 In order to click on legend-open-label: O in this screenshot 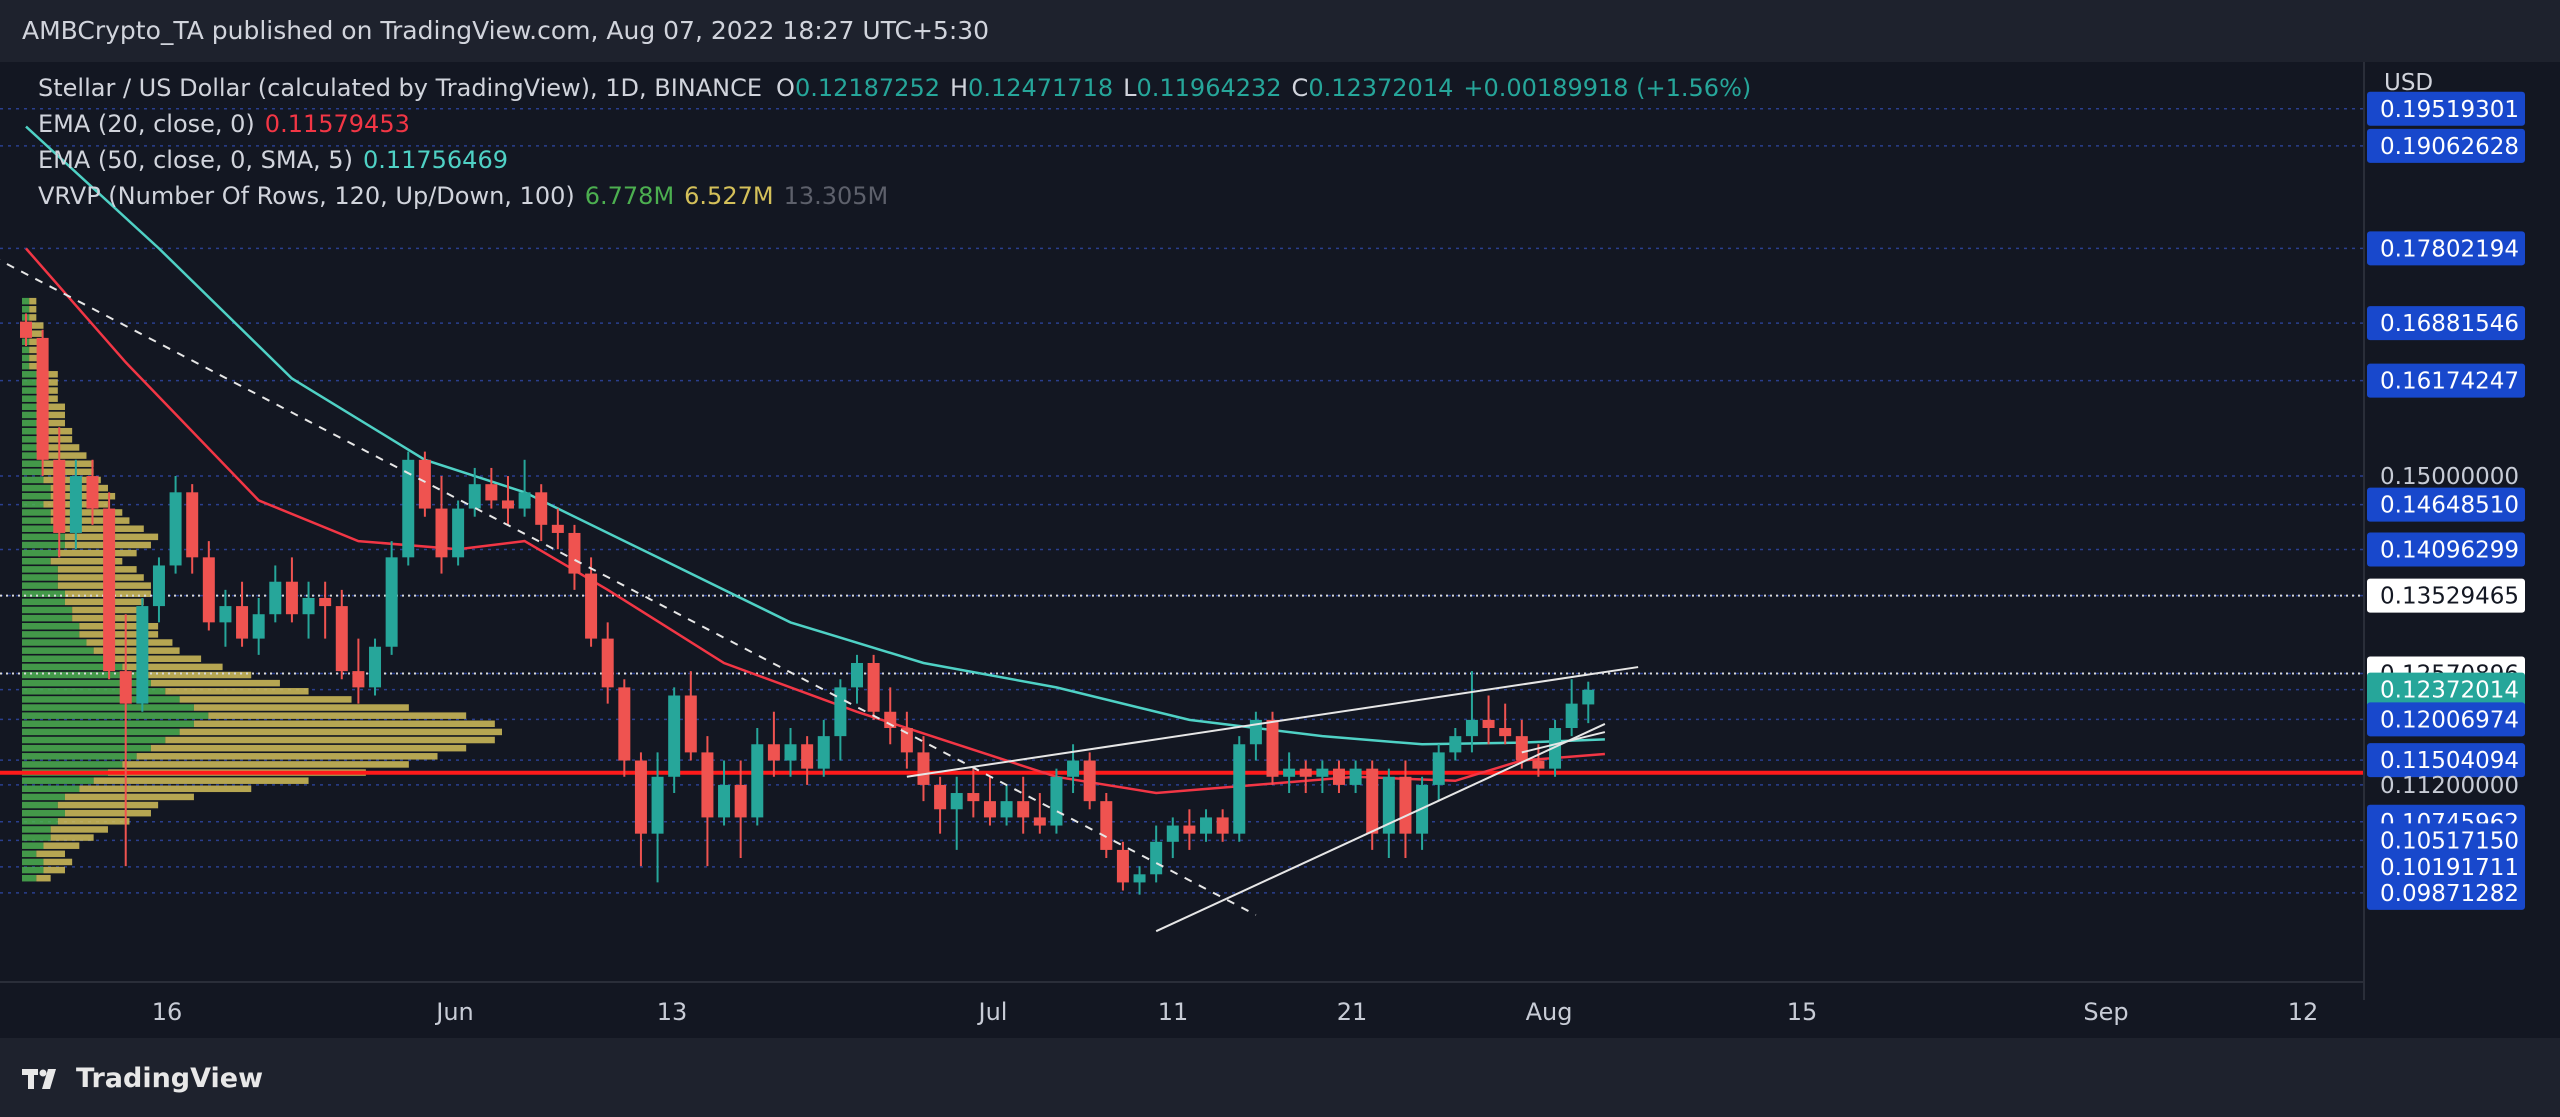, I will do `click(785, 88)`.